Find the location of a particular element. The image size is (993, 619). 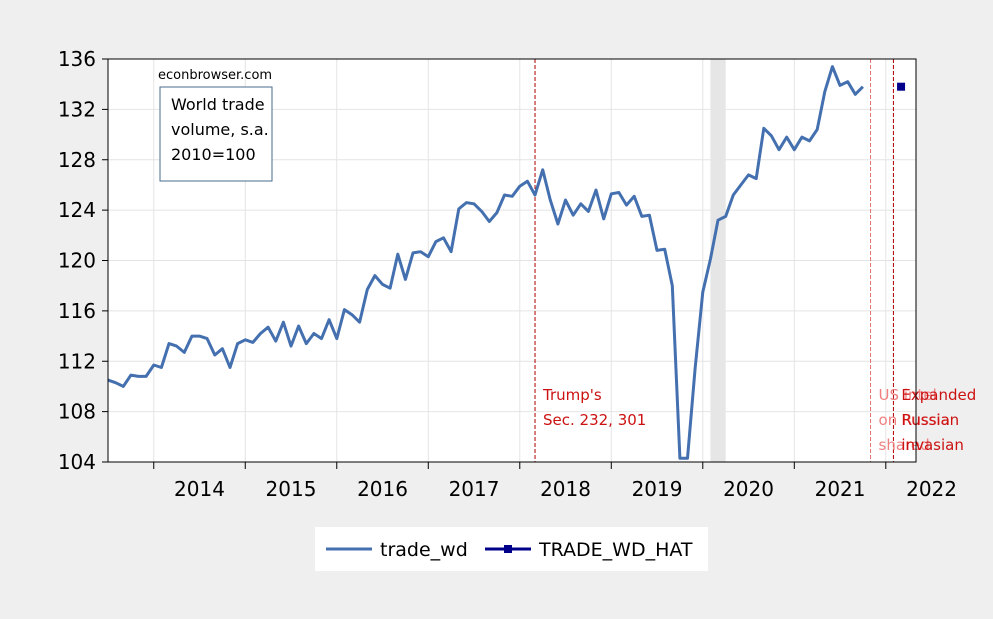

x-tick-label: 2019 is located at coordinates (657, 489).